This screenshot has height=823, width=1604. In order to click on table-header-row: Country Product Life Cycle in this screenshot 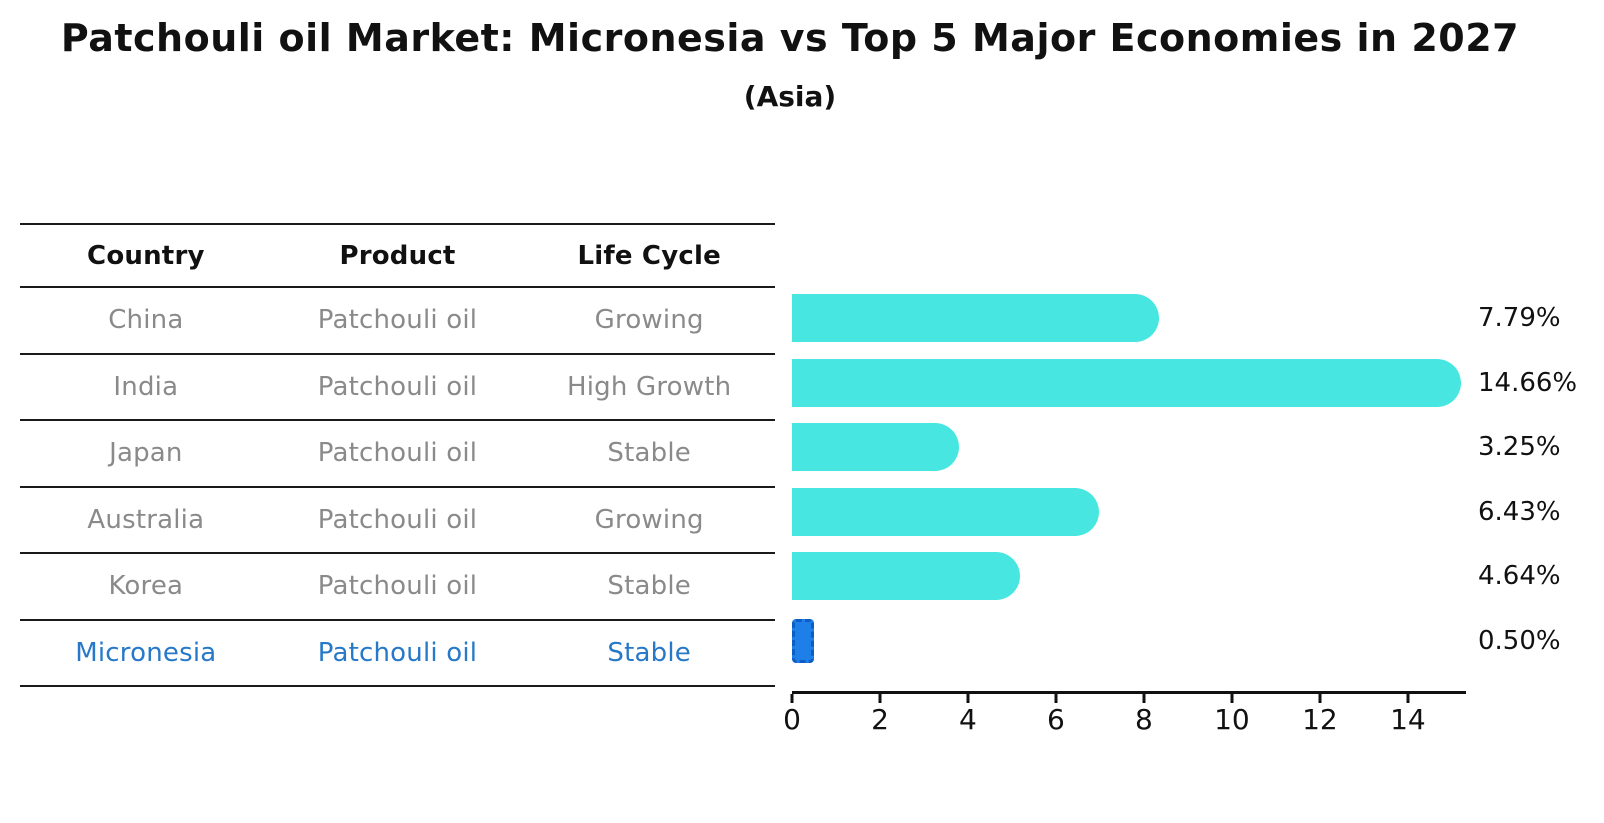, I will do `click(397, 256)`.